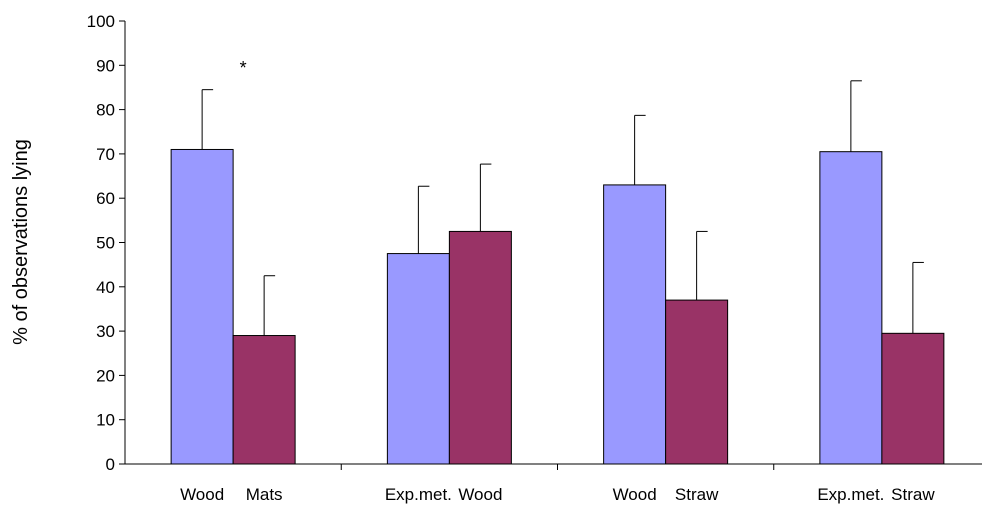 Image resolution: width=982 pixels, height=509 pixels. I want to click on y-tick-label: 50, so click(105, 243).